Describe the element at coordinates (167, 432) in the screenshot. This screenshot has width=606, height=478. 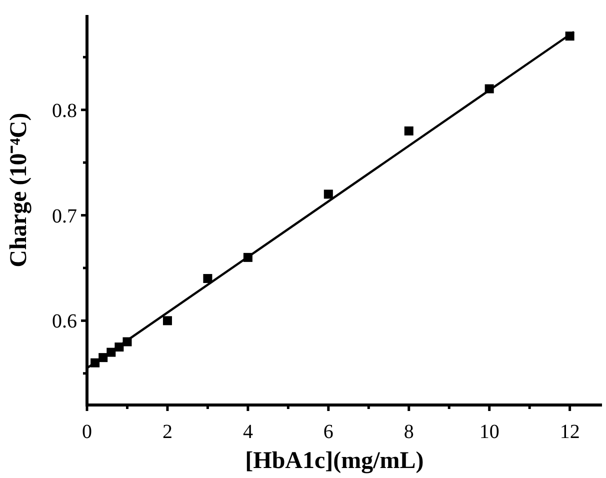
I see `x-tick-label: 2` at that location.